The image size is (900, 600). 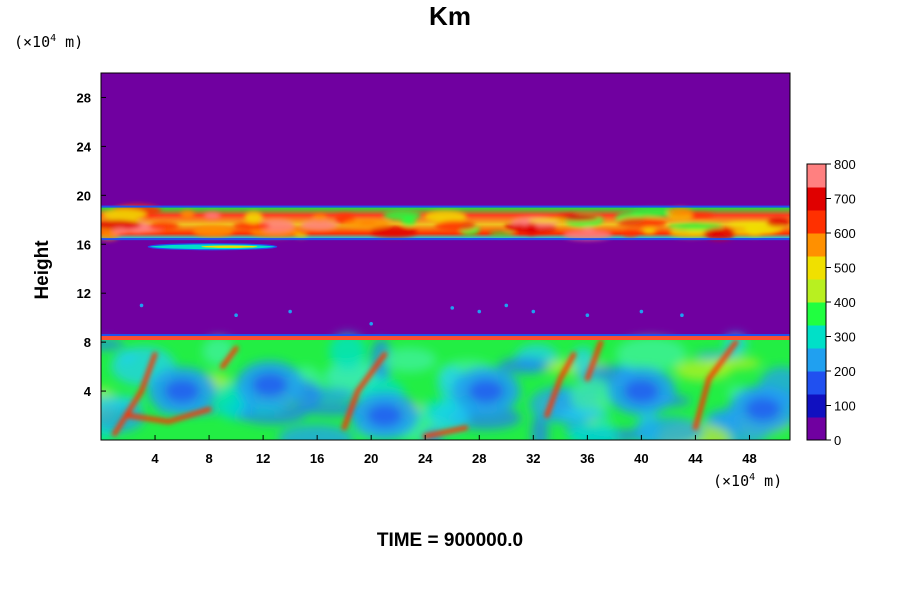 I want to click on colorbar-tick-label: 500, so click(x=845, y=268).